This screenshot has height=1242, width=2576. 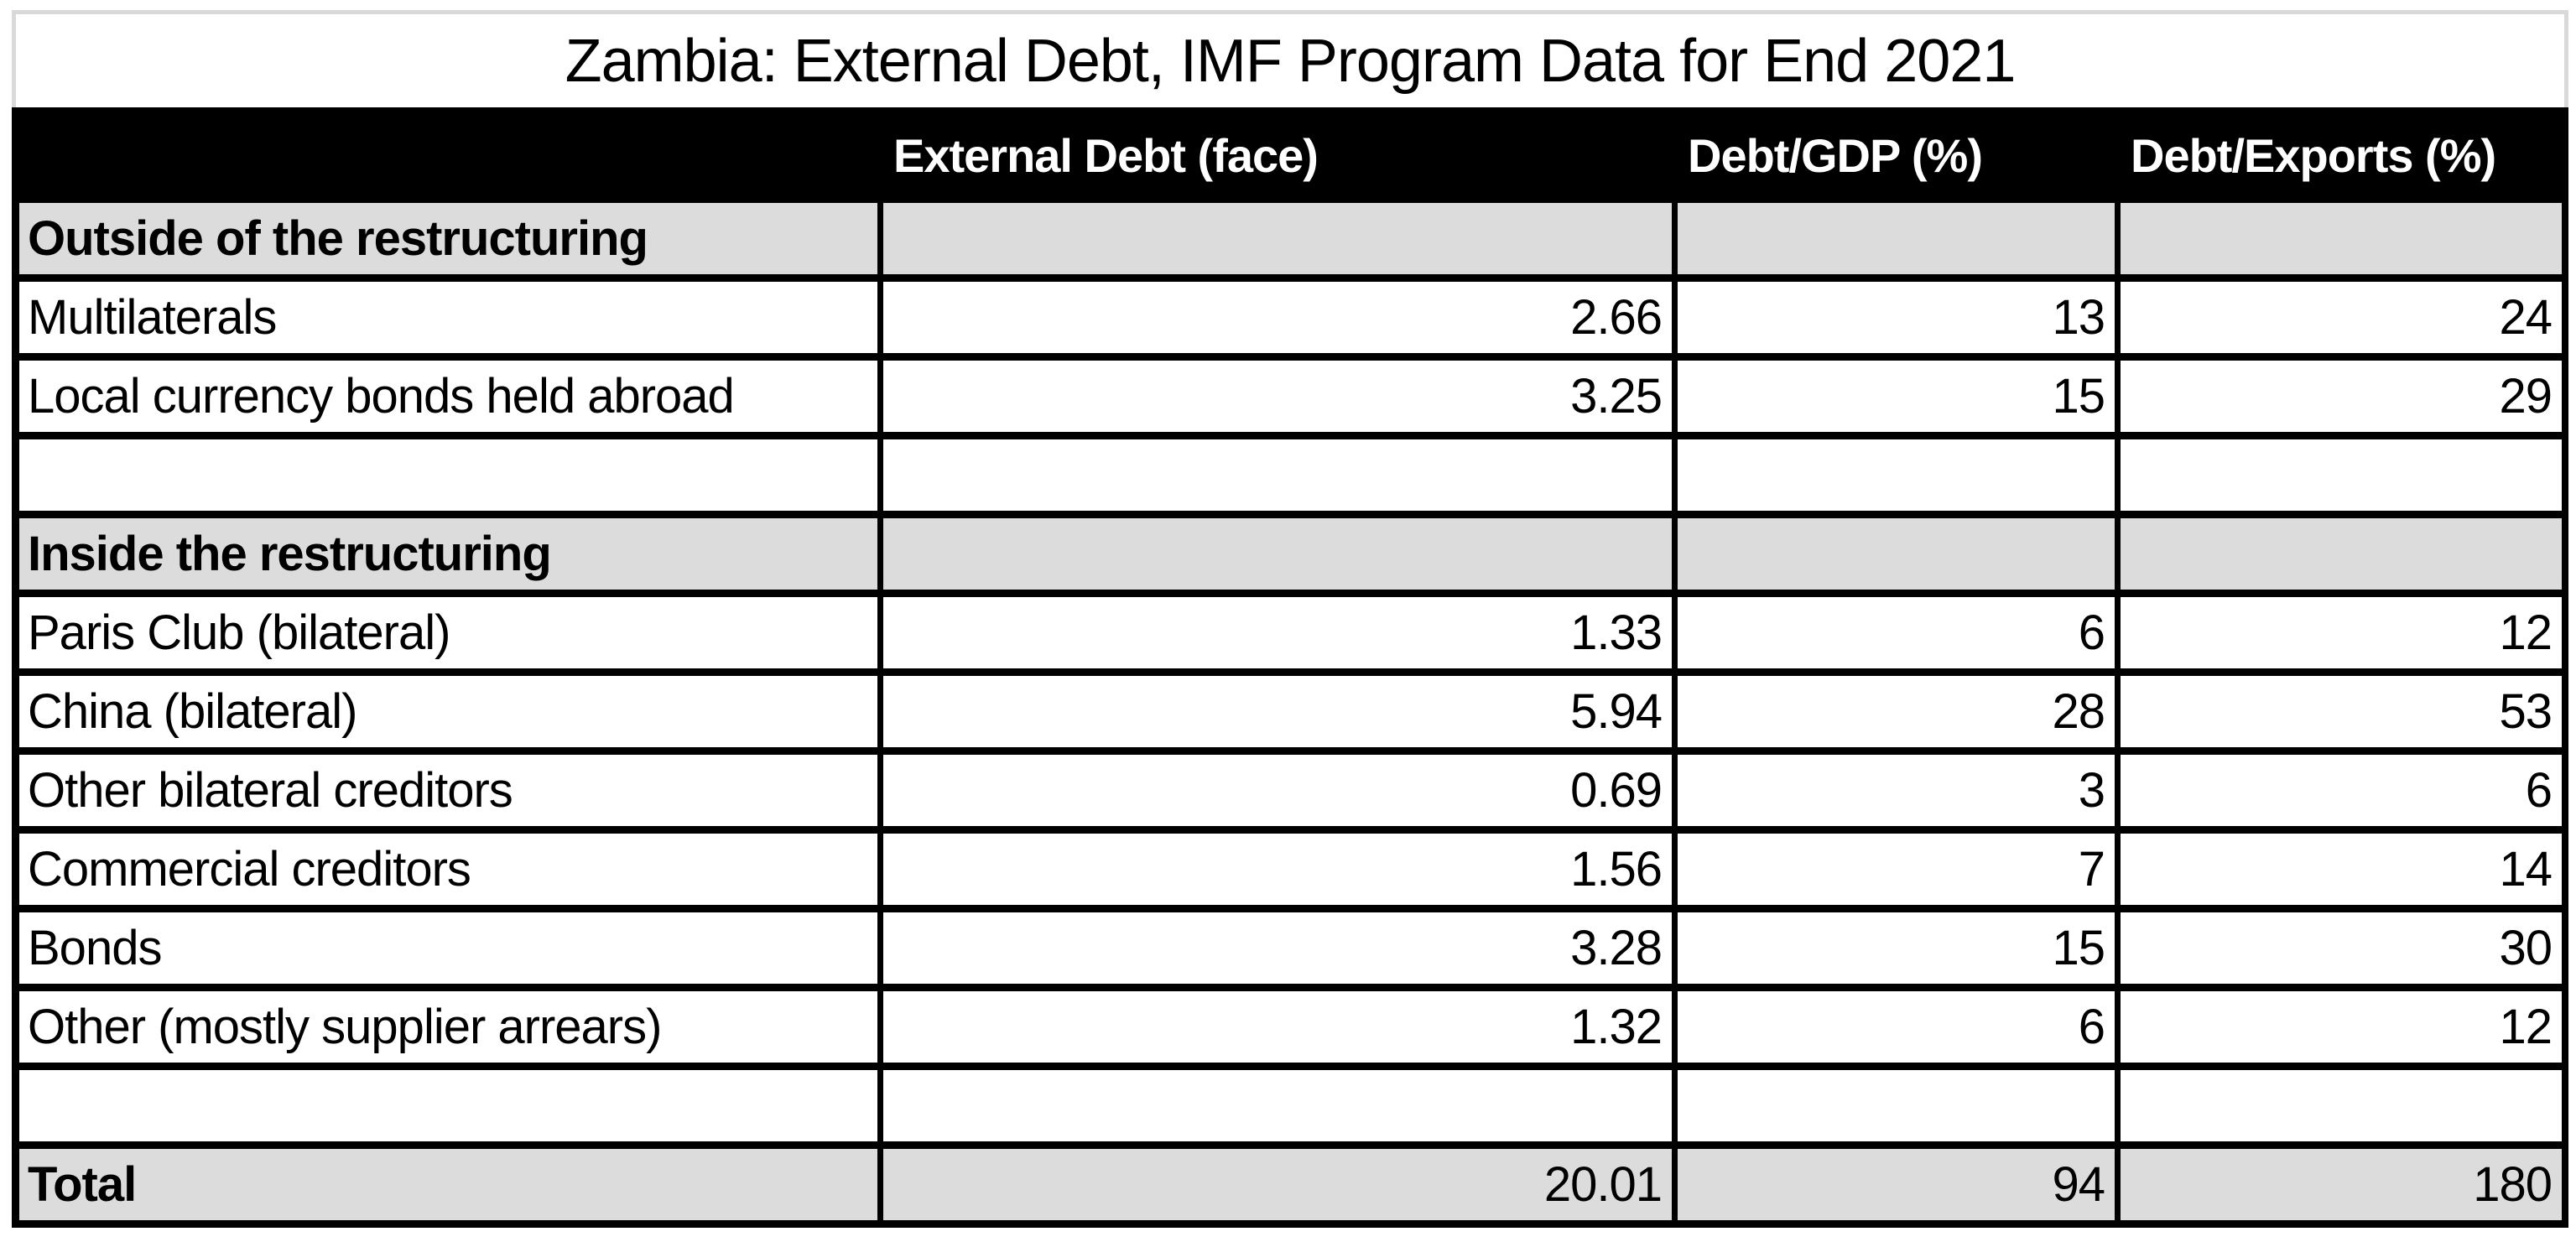 I want to click on header-cell-debt-exports: Debt/Exports (%), so click(x=2344, y=155).